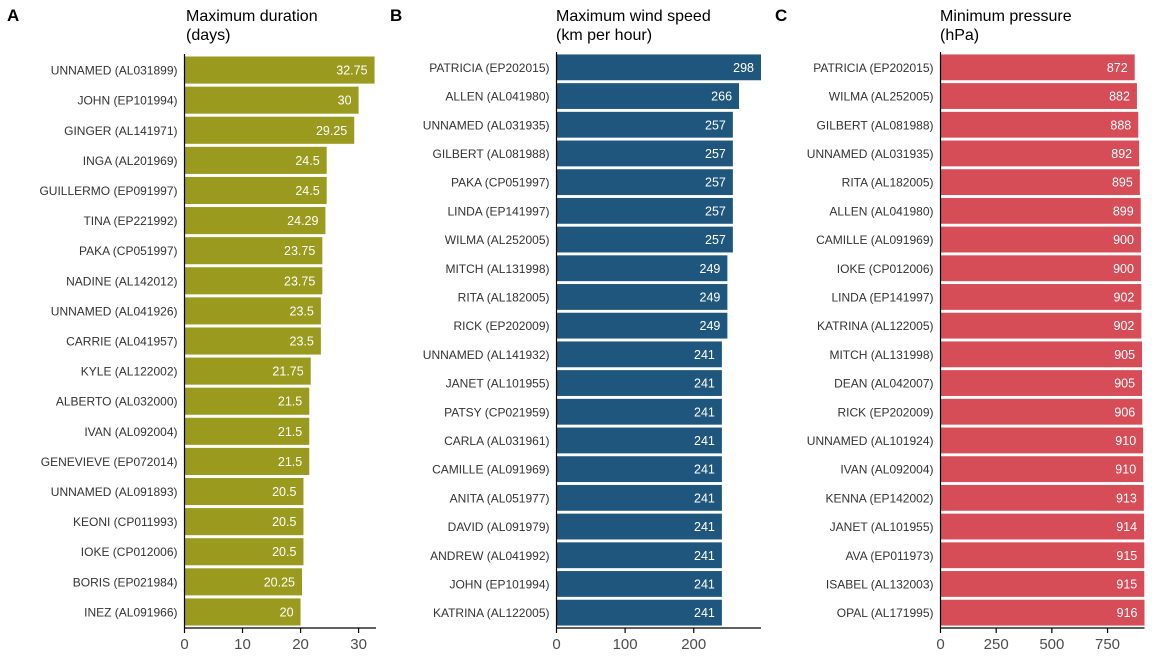 The image size is (1152, 672). Describe the element at coordinates (881, 97) in the screenshot. I see `category-label: WILMA (AL252005)` at that location.